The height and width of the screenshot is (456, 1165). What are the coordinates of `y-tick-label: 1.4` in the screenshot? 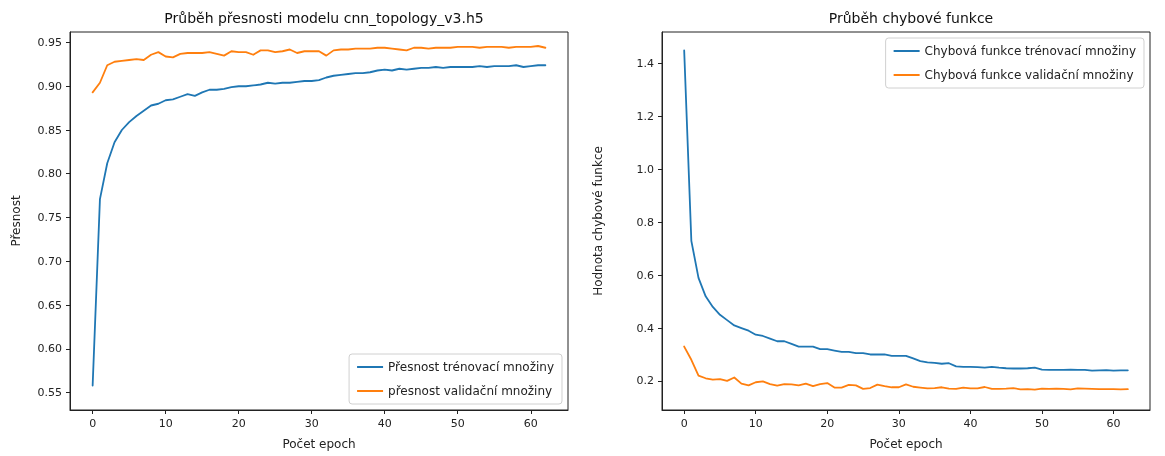 It's located at (645, 64).